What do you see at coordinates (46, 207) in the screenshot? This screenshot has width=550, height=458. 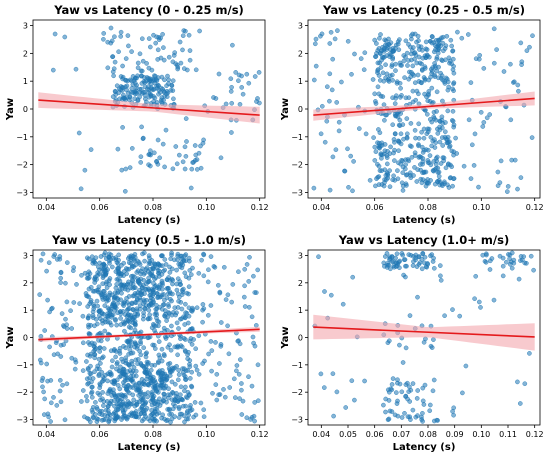 I see `x-tick-label: 0.04` at bounding box center [46, 207].